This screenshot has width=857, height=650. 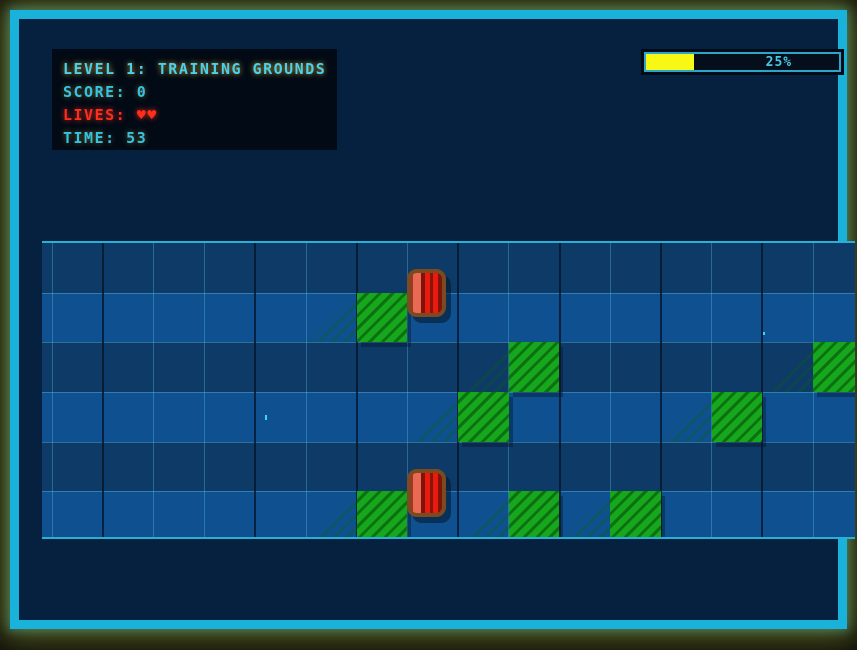 What do you see at coordinates (742, 62) in the screenshot?
I see `progress-bar: 25%` at bounding box center [742, 62].